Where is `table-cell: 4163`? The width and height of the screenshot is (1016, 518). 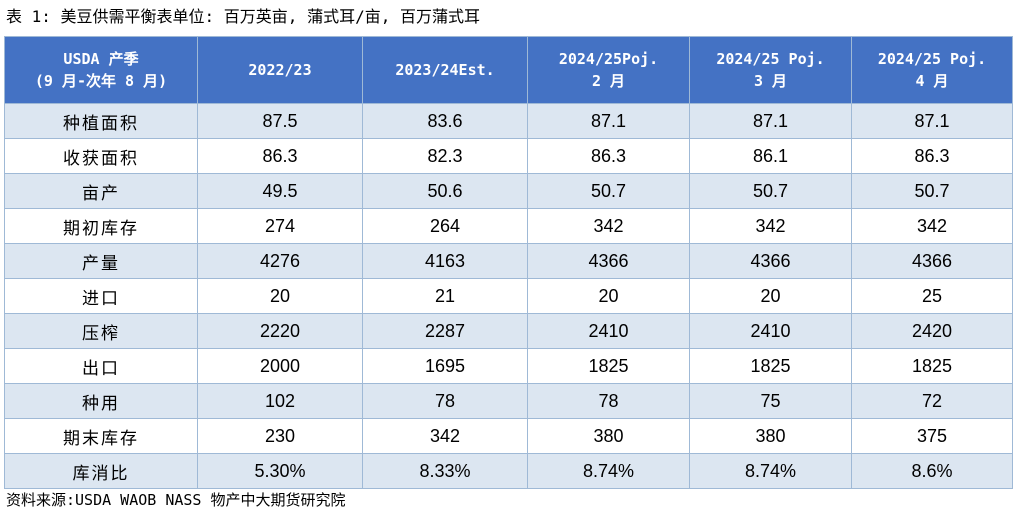
table-cell: 4163 is located at coordinates (445, 261).